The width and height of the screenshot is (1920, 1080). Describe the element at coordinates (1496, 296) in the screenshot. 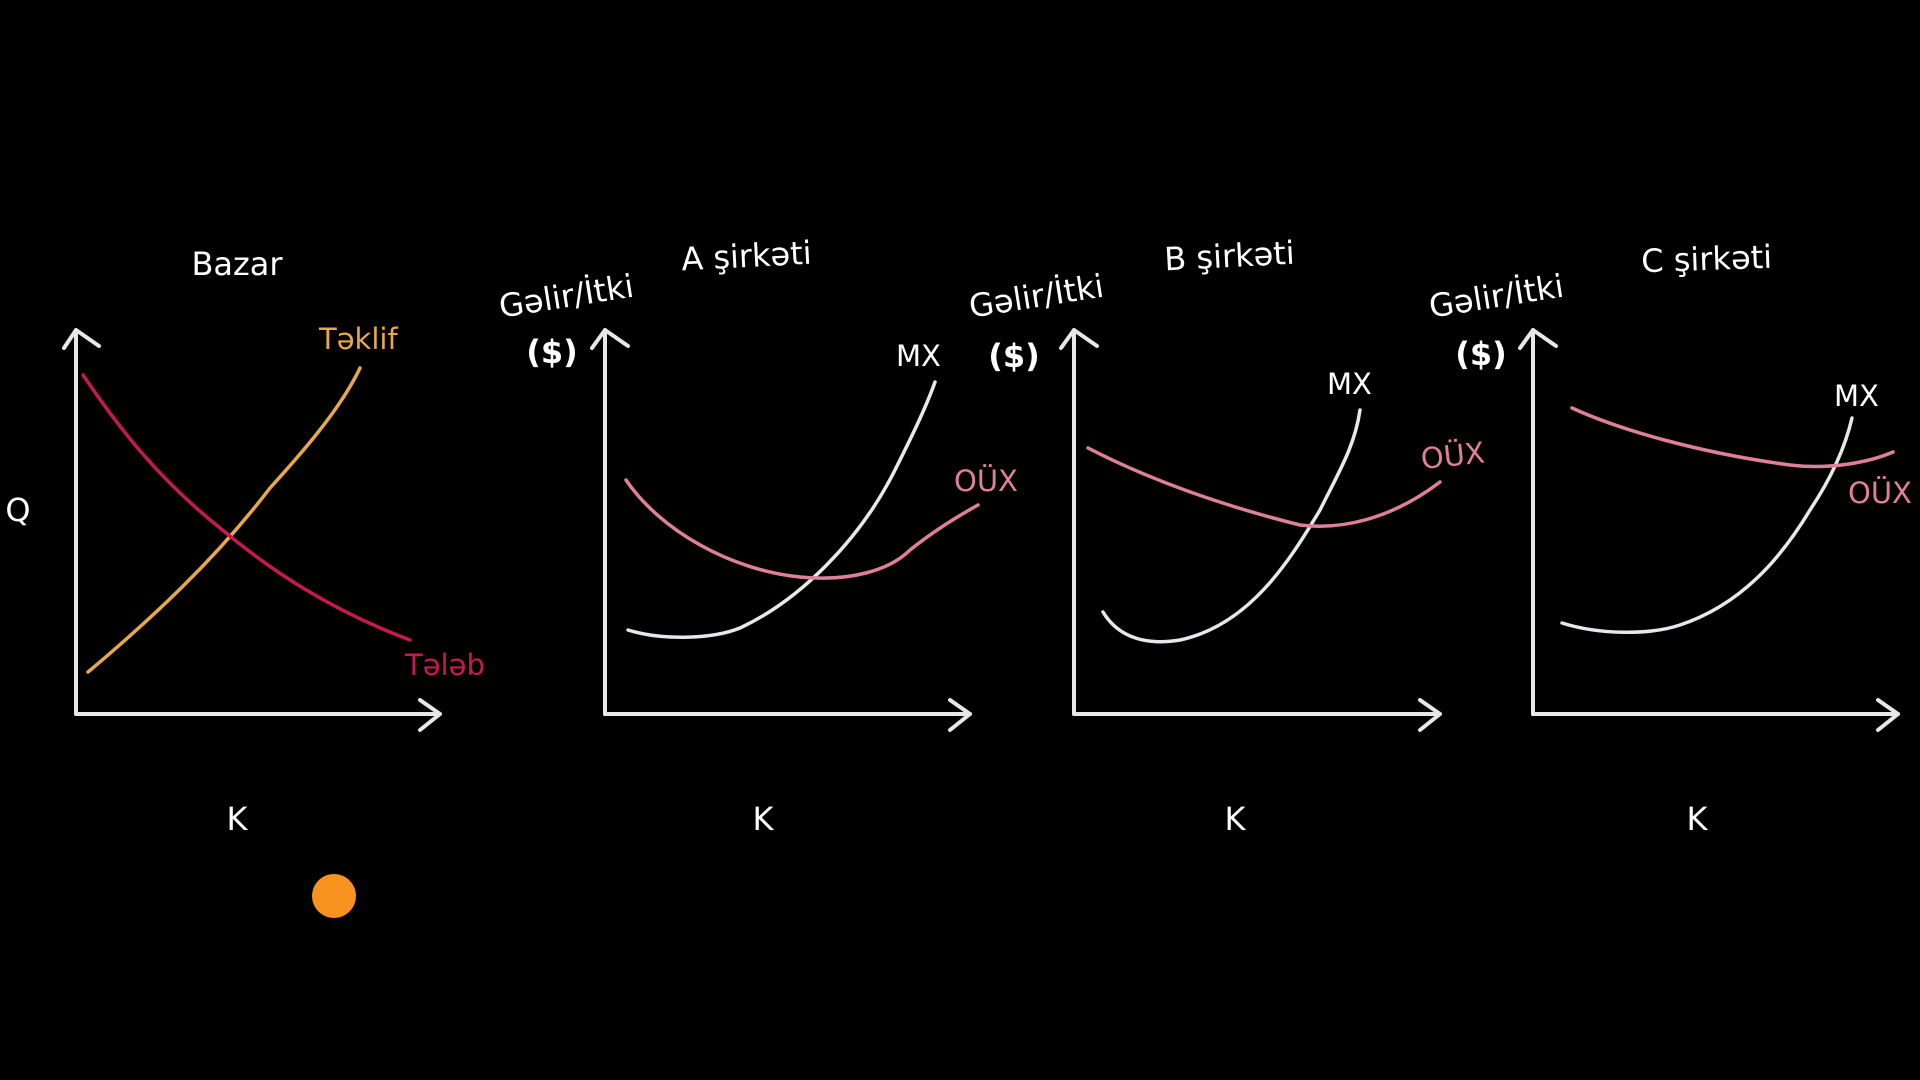

I see `firm-c-y-axis-label: Gəlir/İtki` at that location.